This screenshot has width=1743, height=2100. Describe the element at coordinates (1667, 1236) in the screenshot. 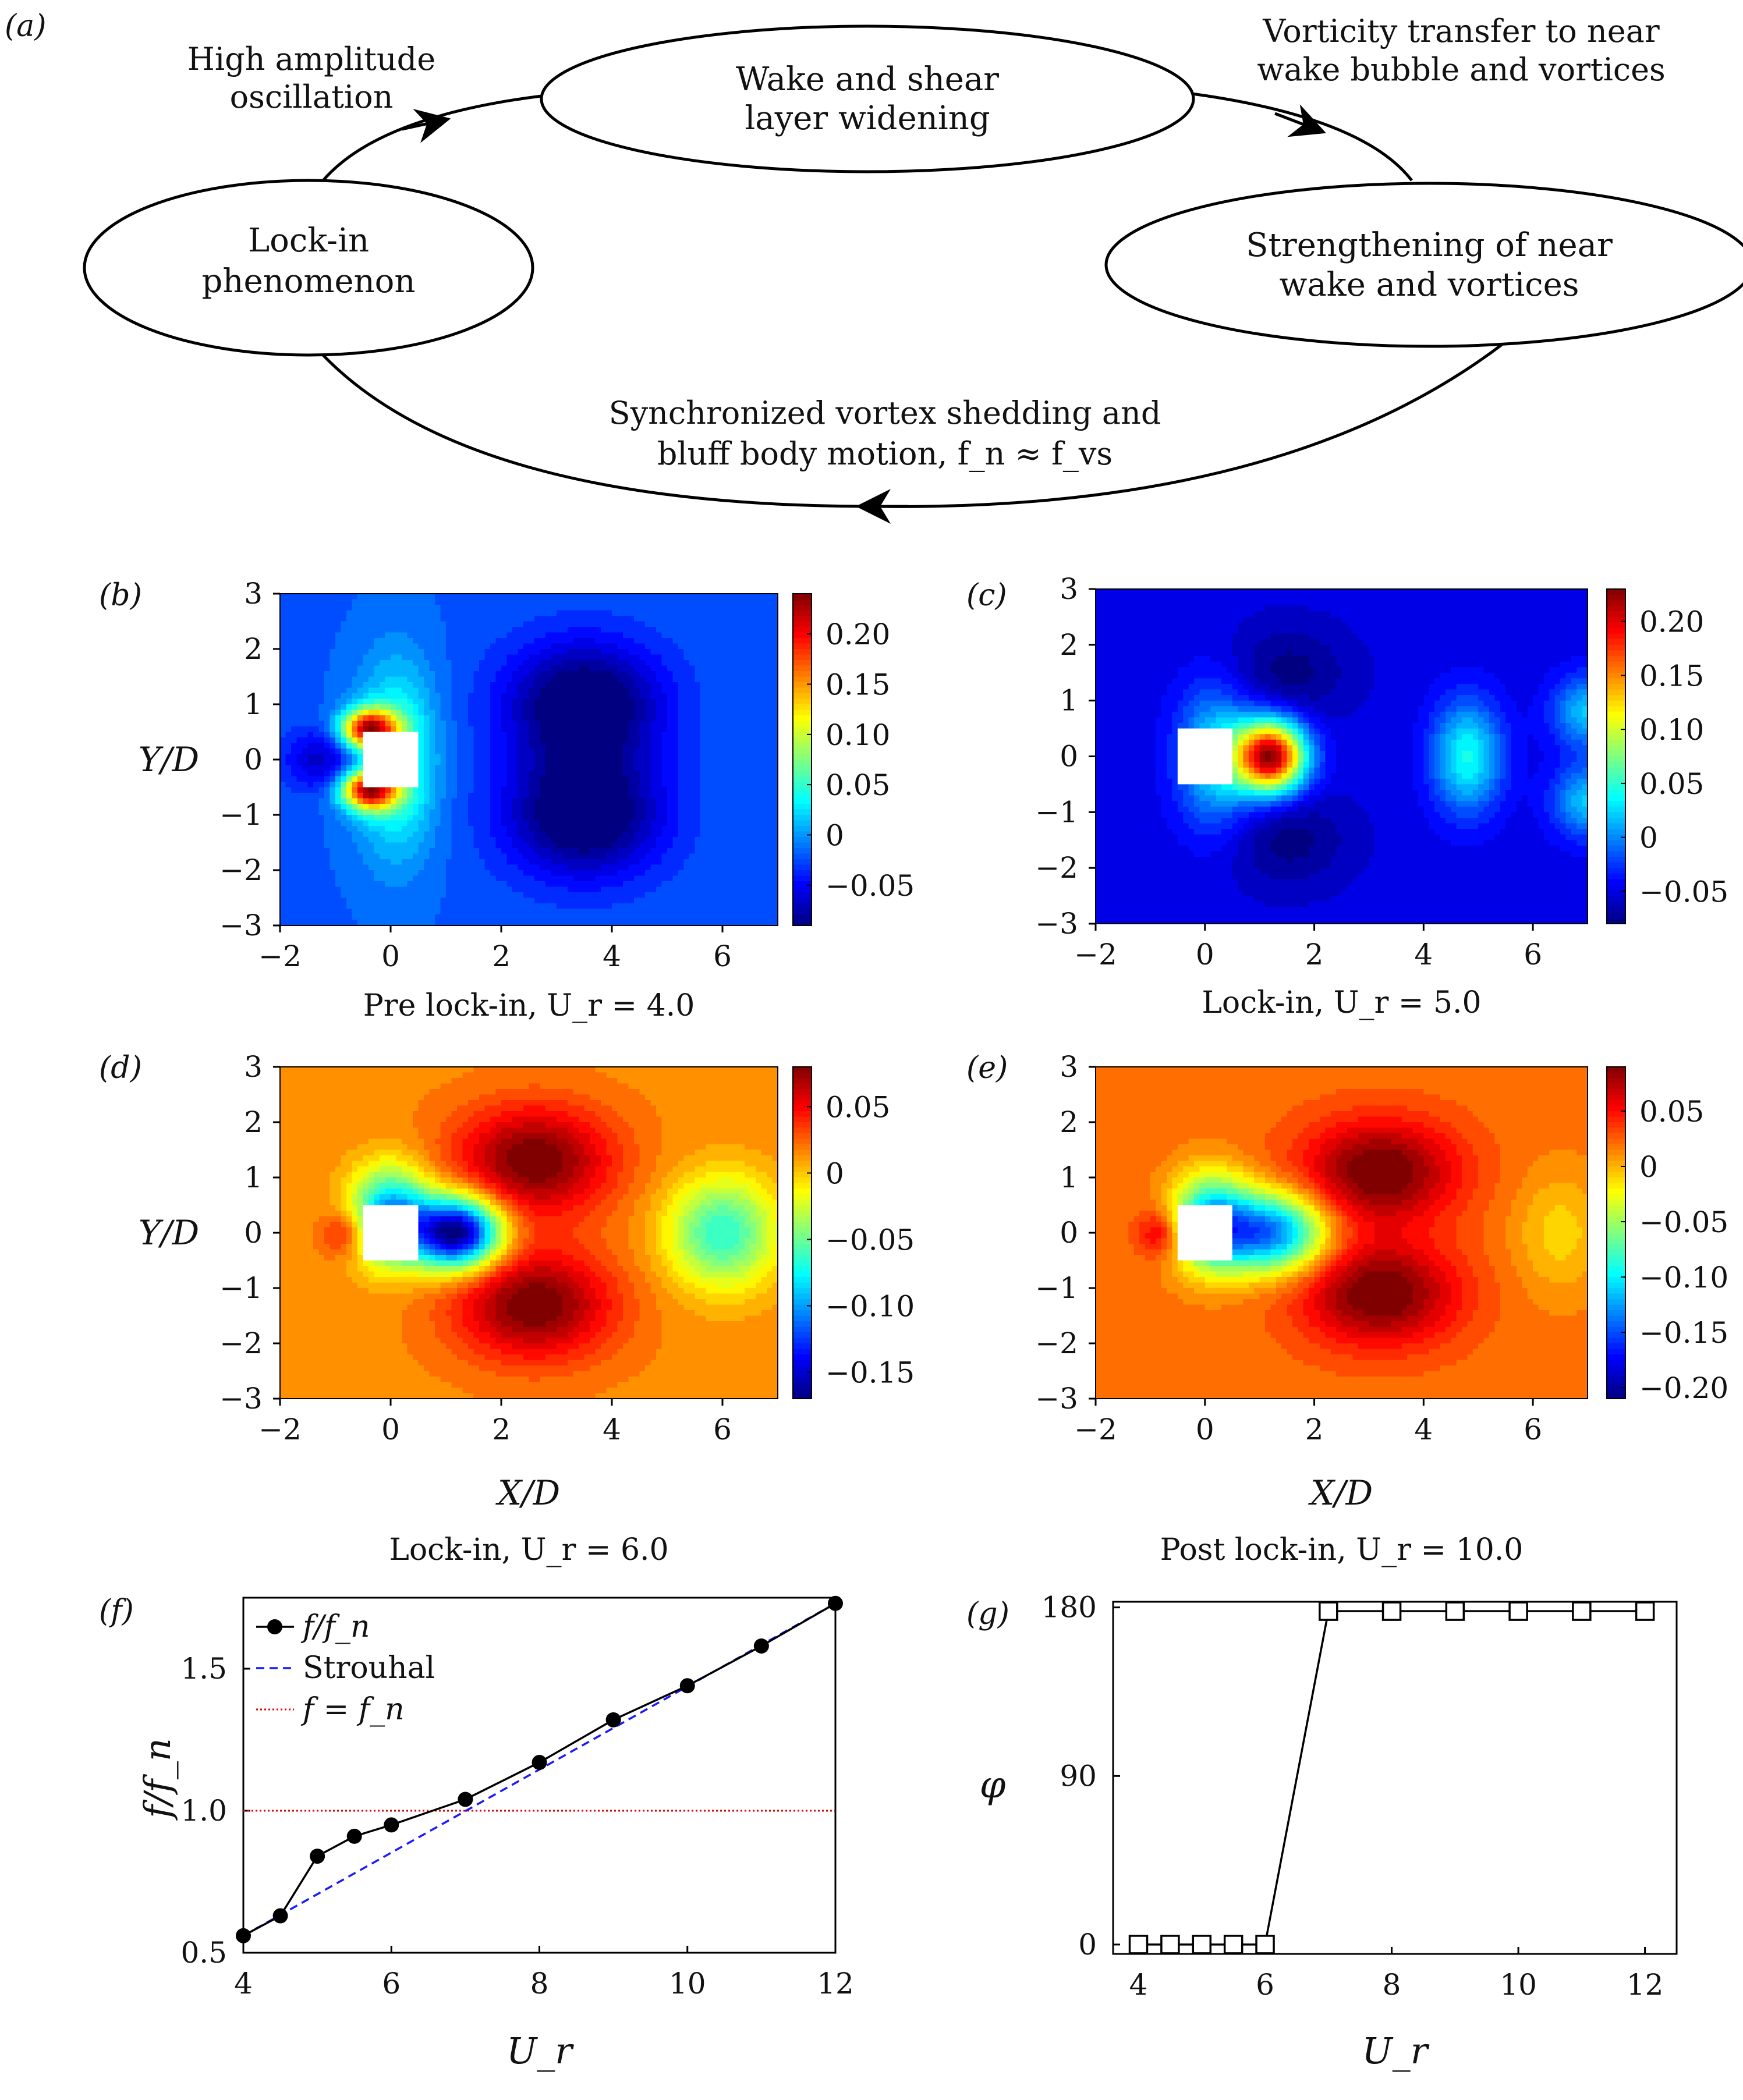

I see `colorbar-e: 0.050−0.05−0.10−0.15−0.20` at that location.